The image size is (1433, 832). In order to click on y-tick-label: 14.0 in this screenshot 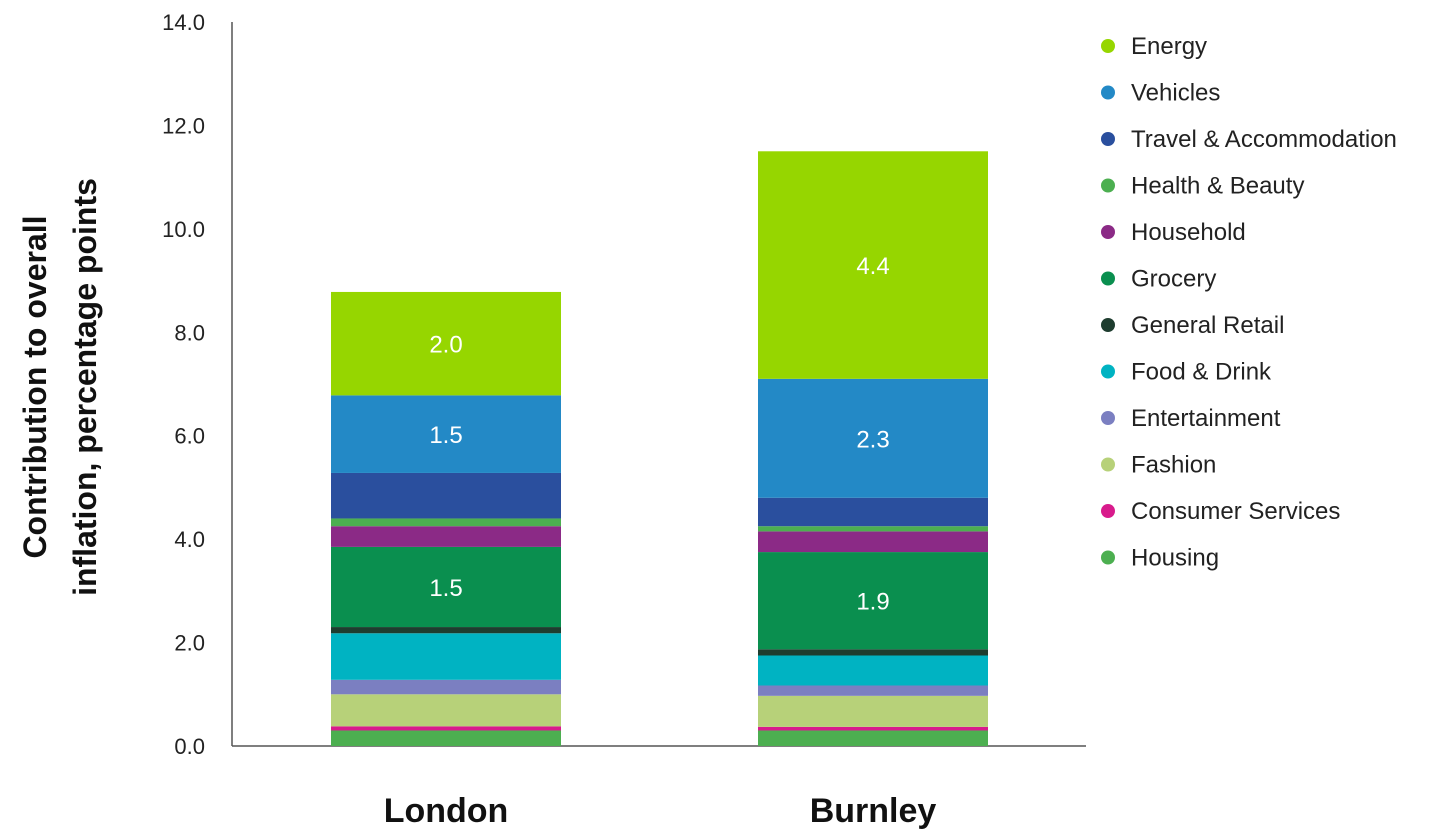, I will do `click(183, 22)`.